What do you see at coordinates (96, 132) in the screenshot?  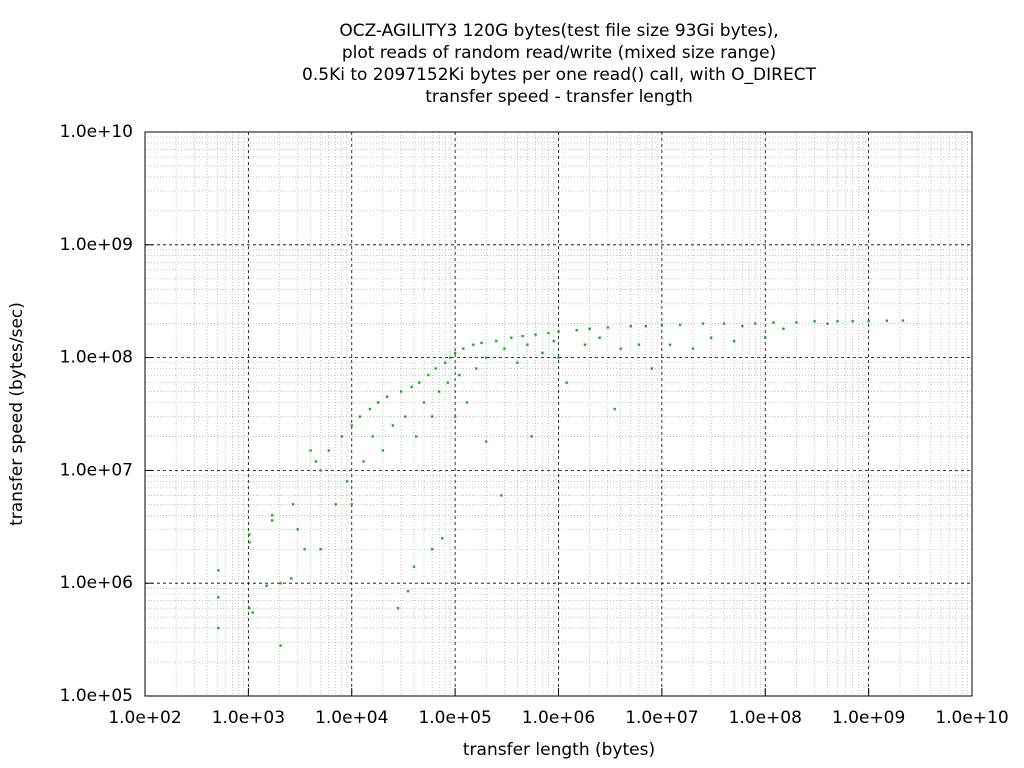 I see `y-tick-label: 1.0e+10` at bounding box center [96, 132].